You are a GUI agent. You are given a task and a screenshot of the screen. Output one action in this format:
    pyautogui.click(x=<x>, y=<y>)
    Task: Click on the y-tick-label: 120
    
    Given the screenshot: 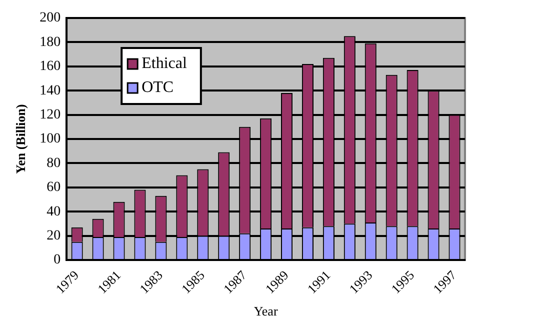 What is the action you would take?
    pyautogui.click(x=50, y=114)
    